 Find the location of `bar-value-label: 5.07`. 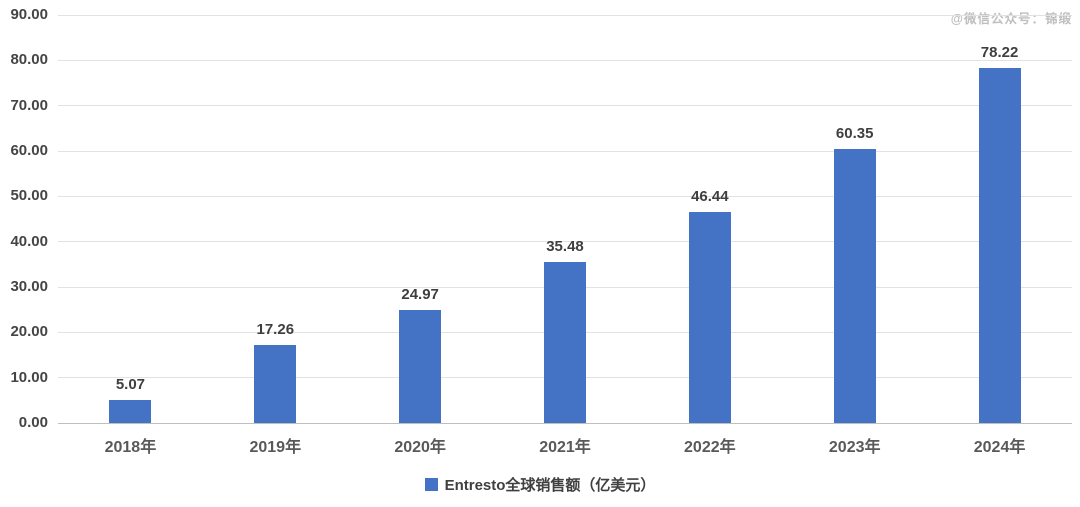

bar-value-label: 5.07 is located at coordinates (130, 385).